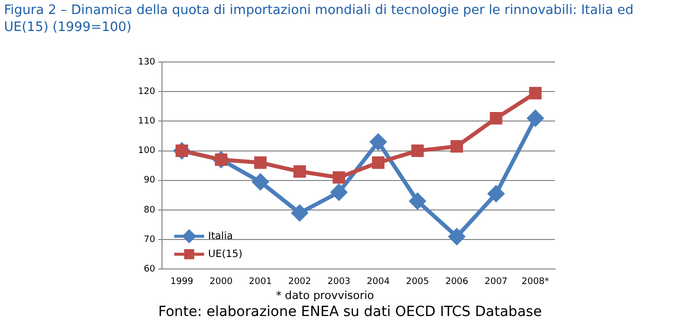 The width and height of the screenshot is (700, 327). I want to click on legend-label: UE(15), so click(225, 254).